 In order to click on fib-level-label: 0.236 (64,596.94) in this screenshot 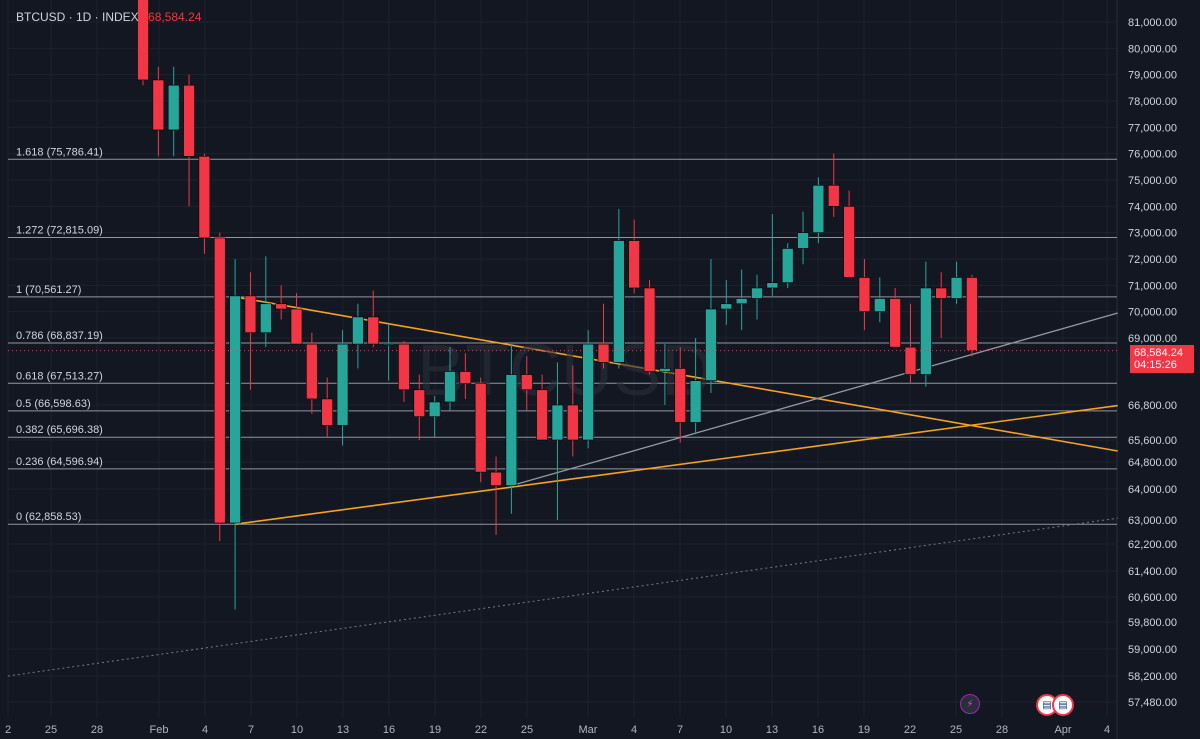, I will do `click(59, 462)`.